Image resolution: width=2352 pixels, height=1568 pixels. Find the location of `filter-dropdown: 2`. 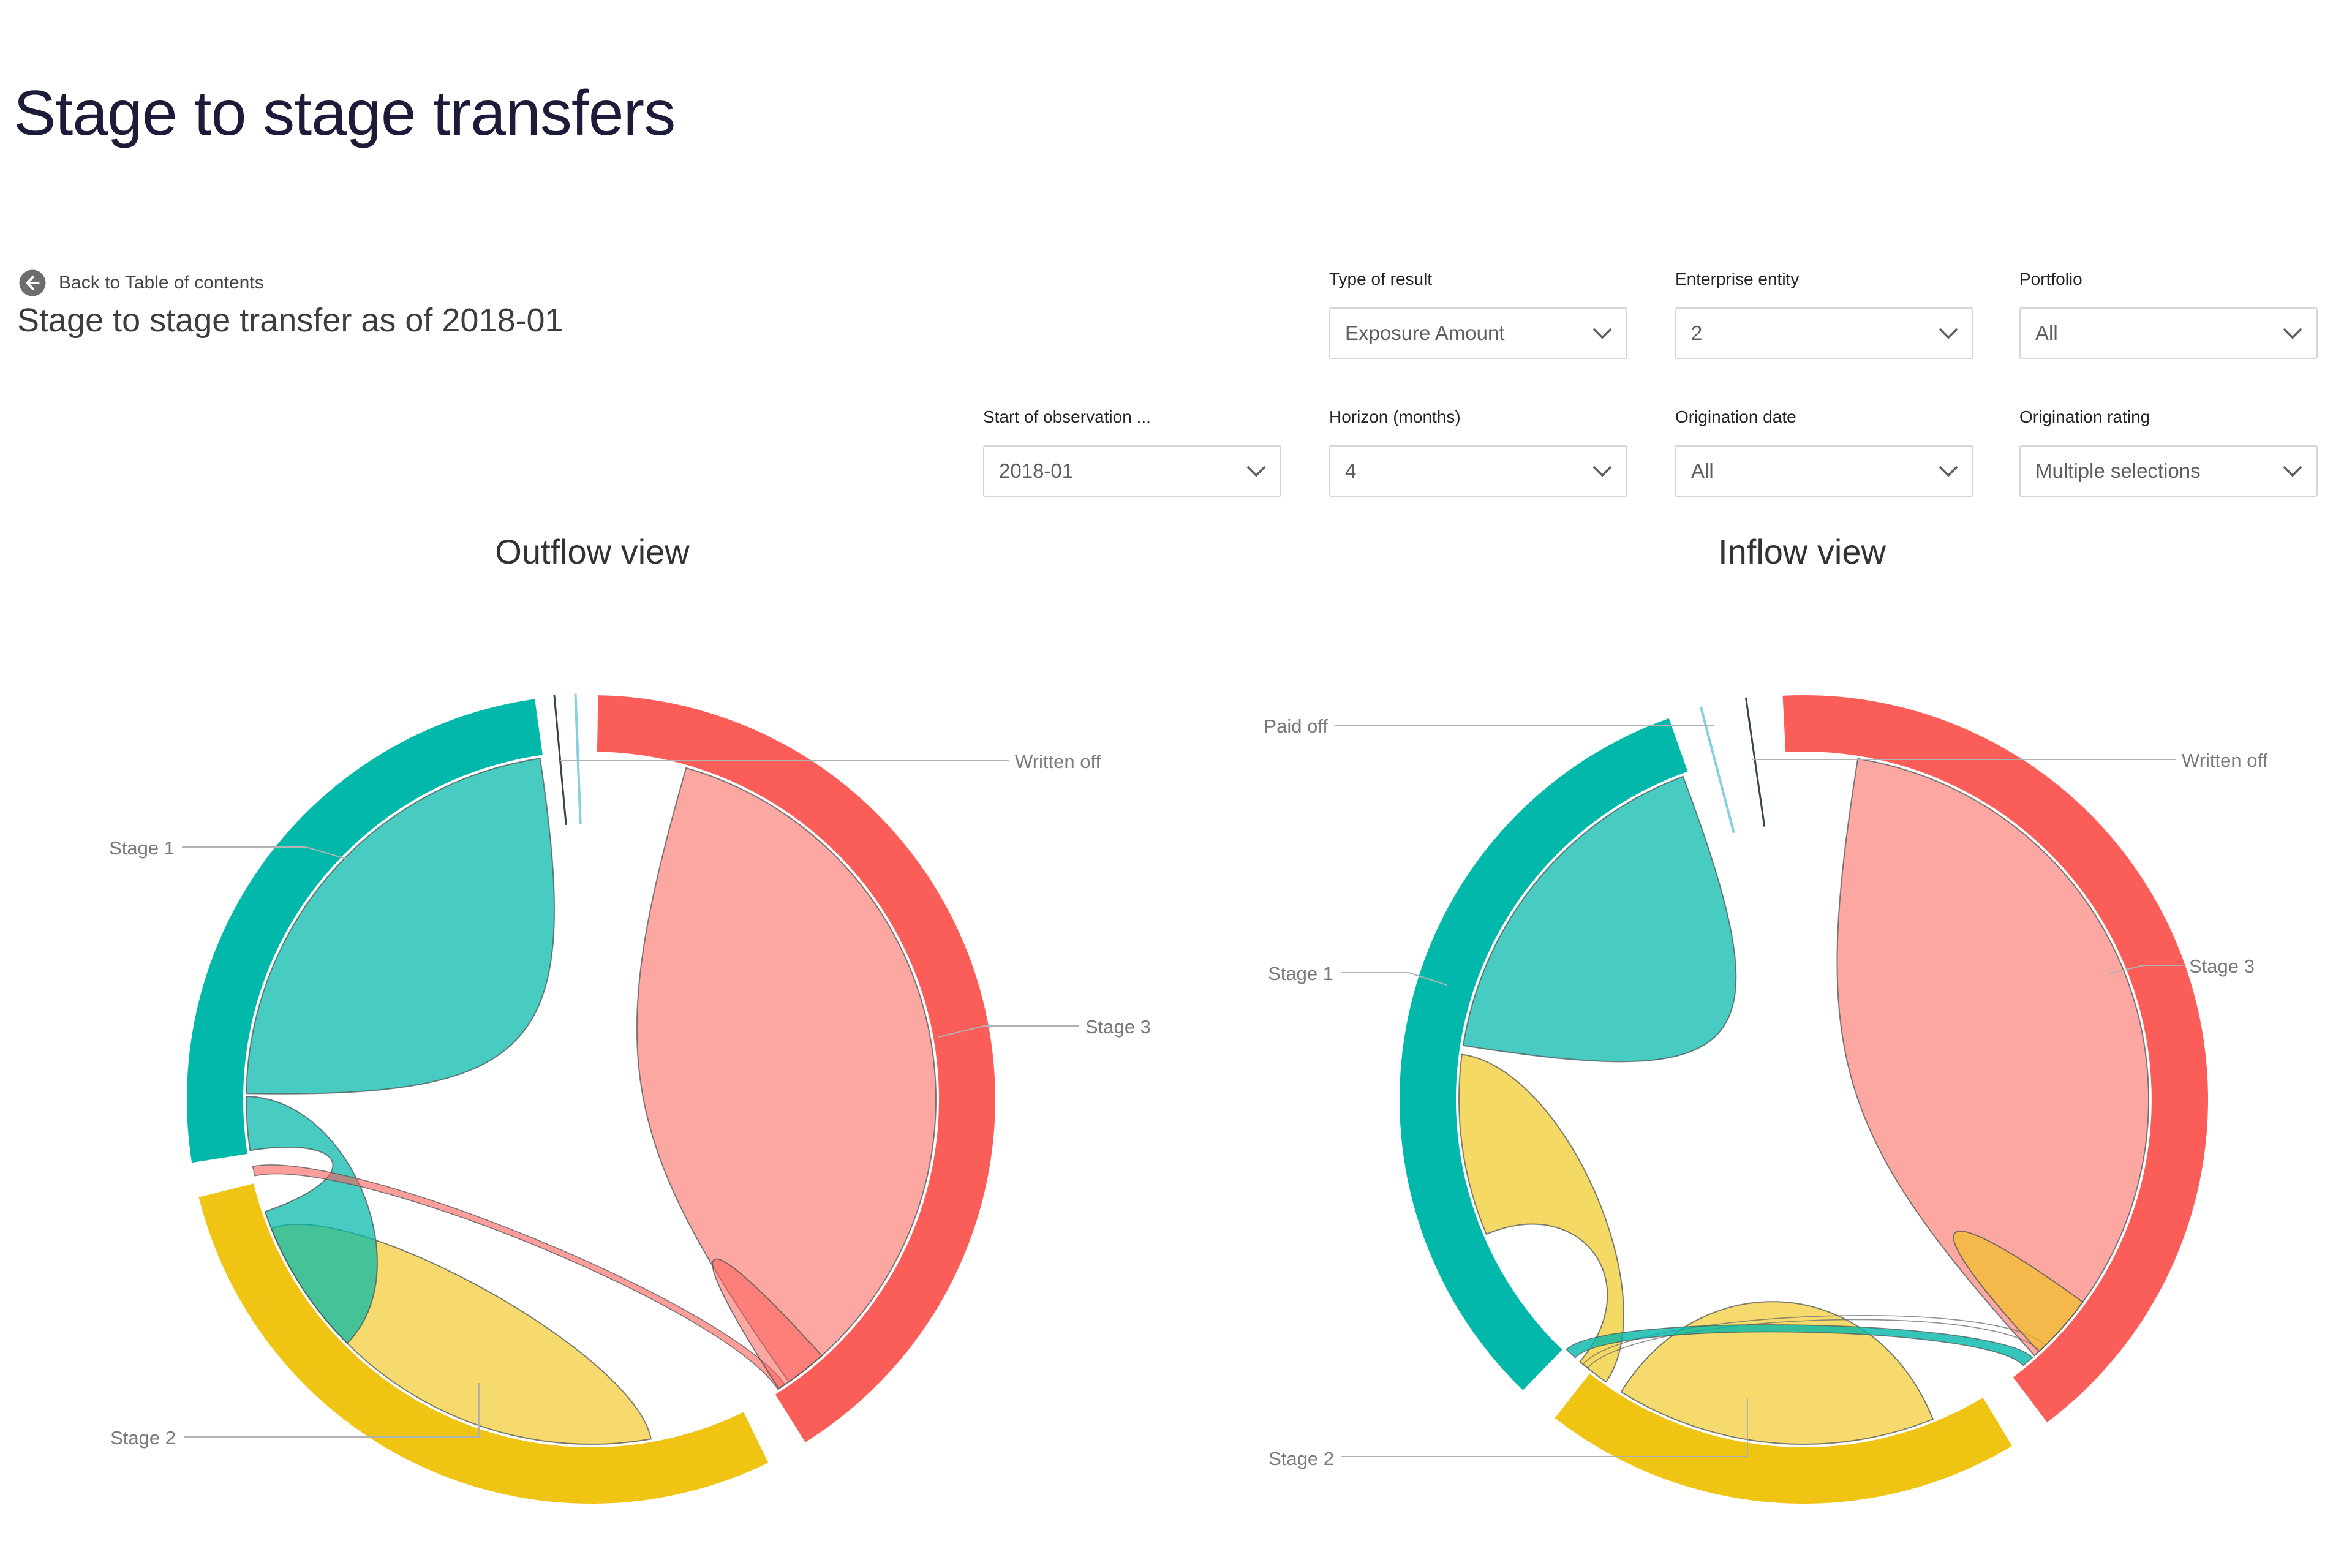

filter-dropdown: 2 is located at coordinates (1824, 333).